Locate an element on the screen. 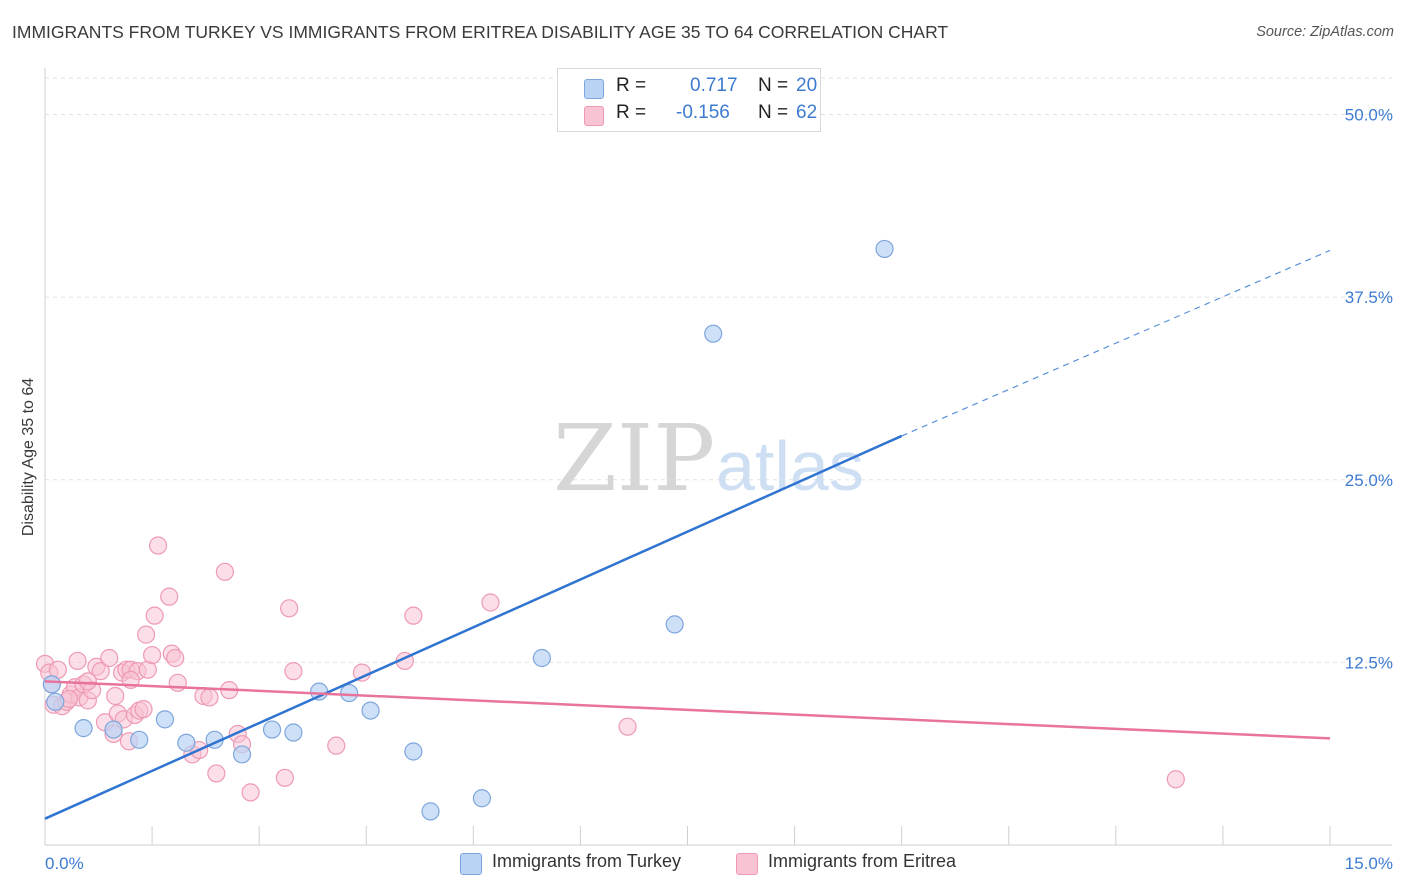 The image size is (1406, 892). eritrea-swatch is located at coordinates (594, 116).